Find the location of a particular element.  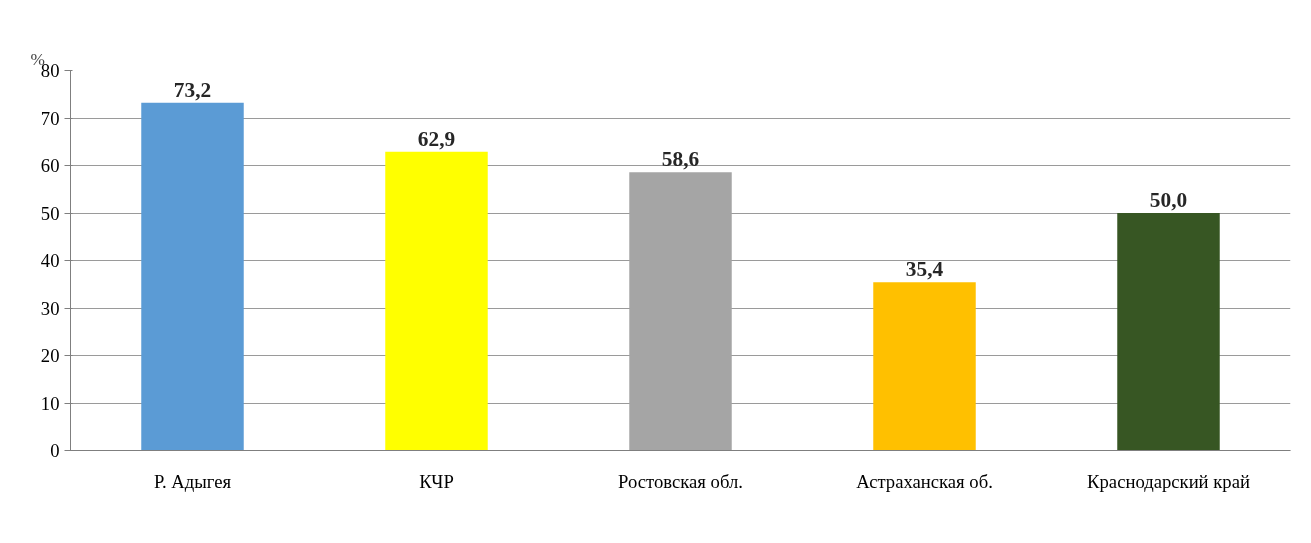

data-label: 35,4 is located at coordinates (924, 269).